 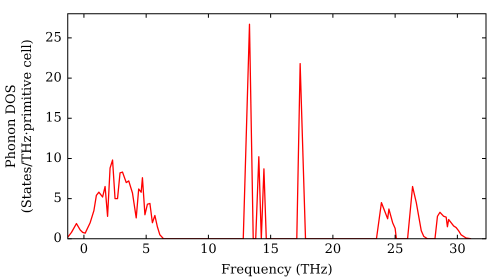 What do you see at coordinates (208, 249) in the screenshot?
I see `x-tick-label: 10` at bounding box center [208, 249].